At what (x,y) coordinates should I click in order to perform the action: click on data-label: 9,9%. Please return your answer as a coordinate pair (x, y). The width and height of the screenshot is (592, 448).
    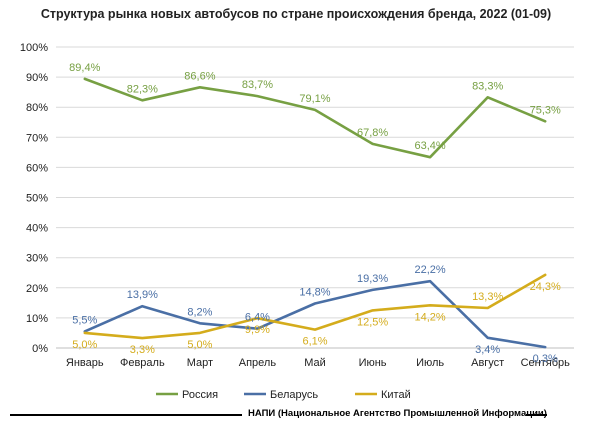
    Looking at the image, I should click on (257, 330).